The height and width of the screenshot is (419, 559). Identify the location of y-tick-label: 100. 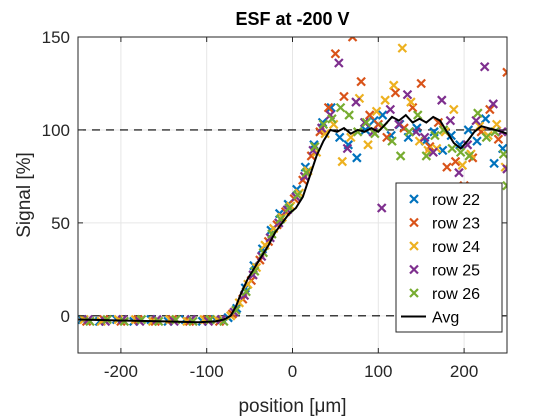
(56, 130).